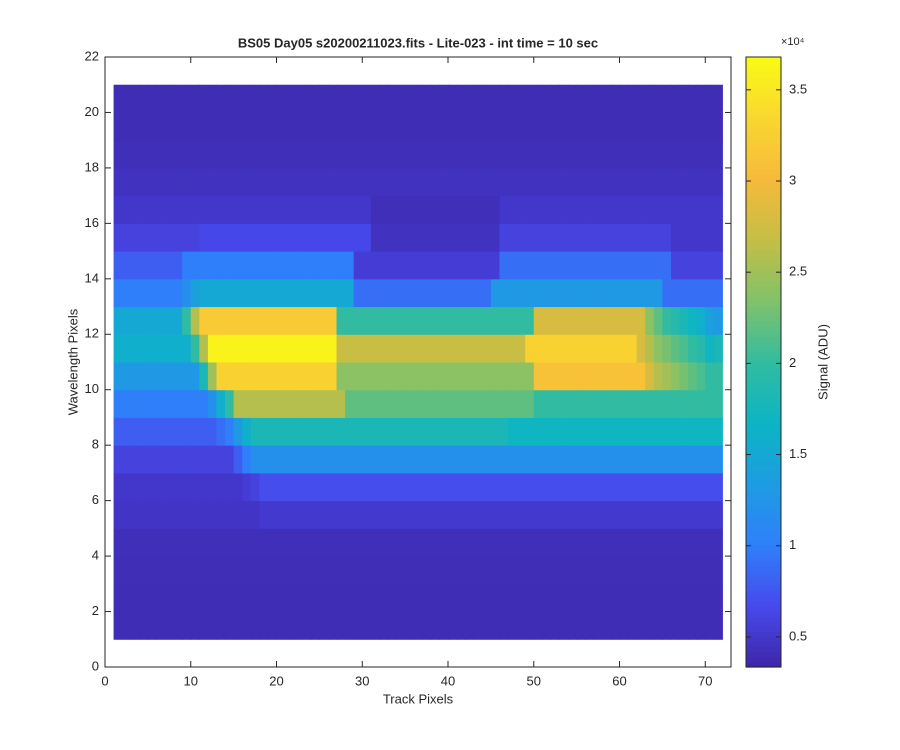 This screenshot has height=750, width=900. I want to click on colorbar-tick-label: 0.5, so click(798, 635).